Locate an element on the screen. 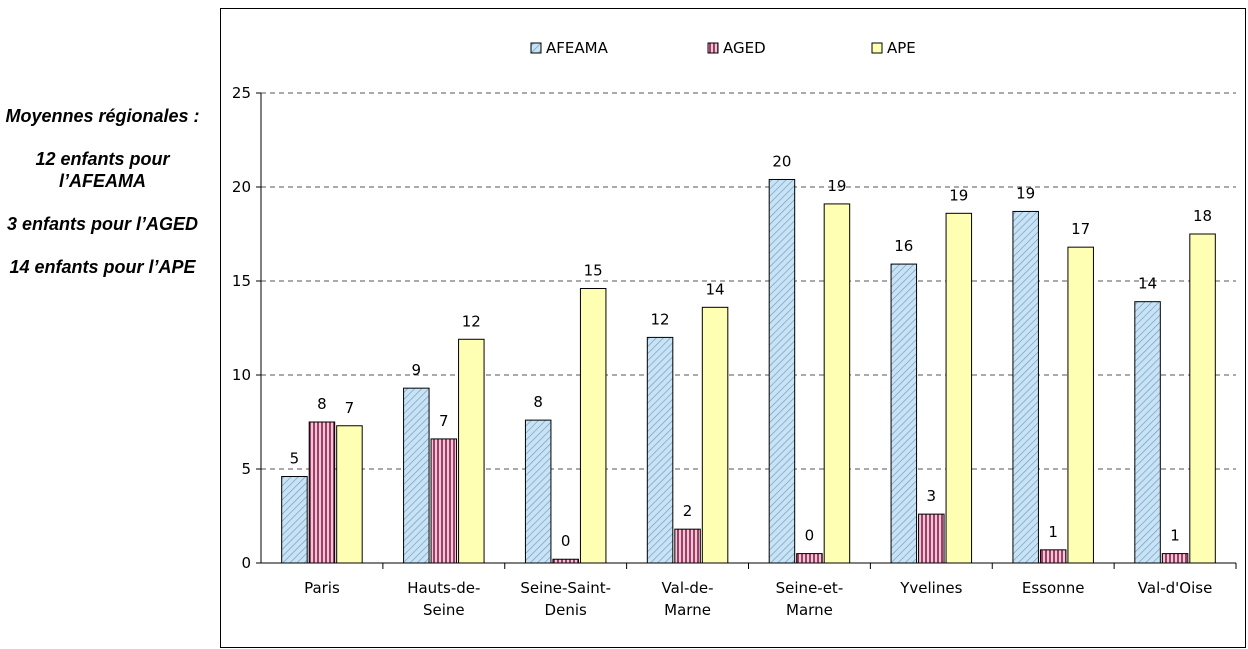 This screenshot has width=1248, height=649. note-aged-average: 3 enfants pour l’AGED is located at coordinates (102, 224).